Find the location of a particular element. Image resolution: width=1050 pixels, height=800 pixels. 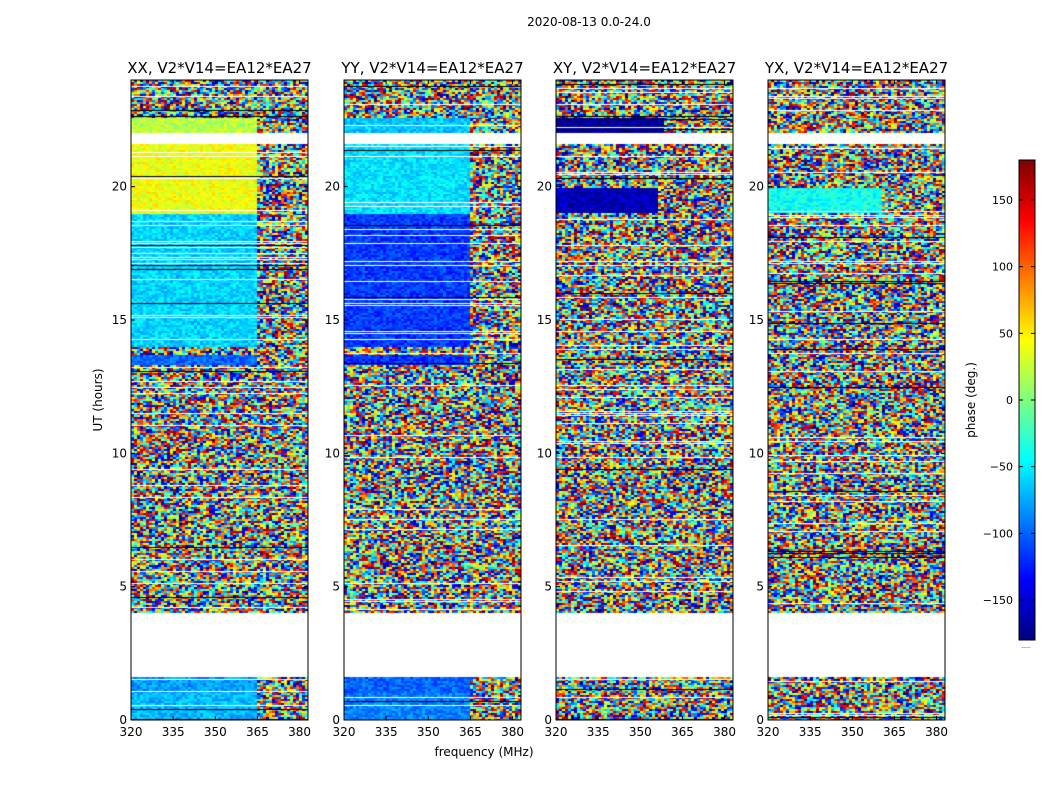

colorbar-tick-label: −150 is located at coordinates (998, 600).